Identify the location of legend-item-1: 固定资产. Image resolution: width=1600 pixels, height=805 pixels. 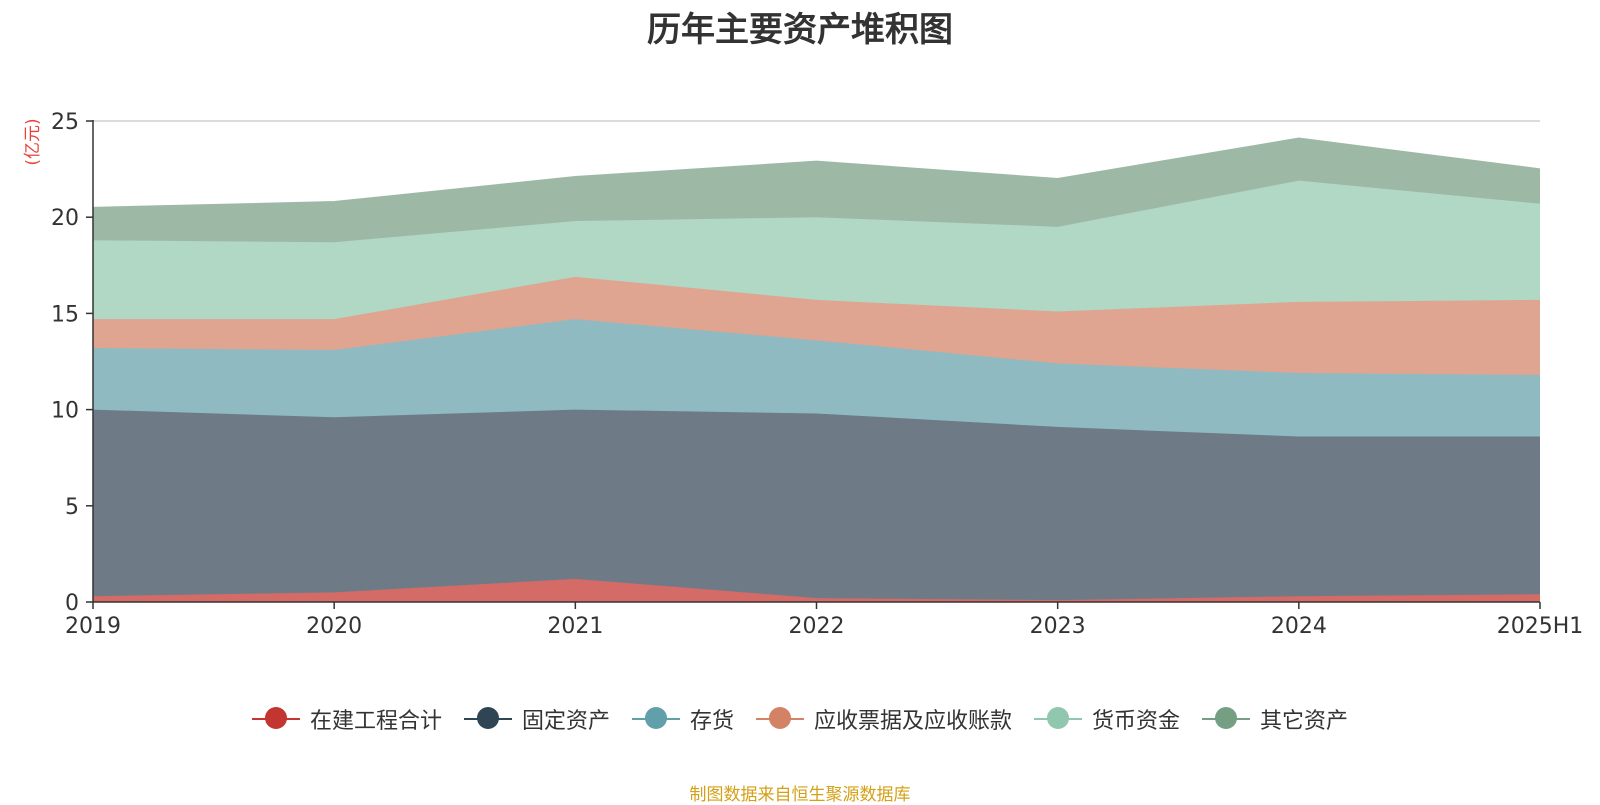
(536, 719).